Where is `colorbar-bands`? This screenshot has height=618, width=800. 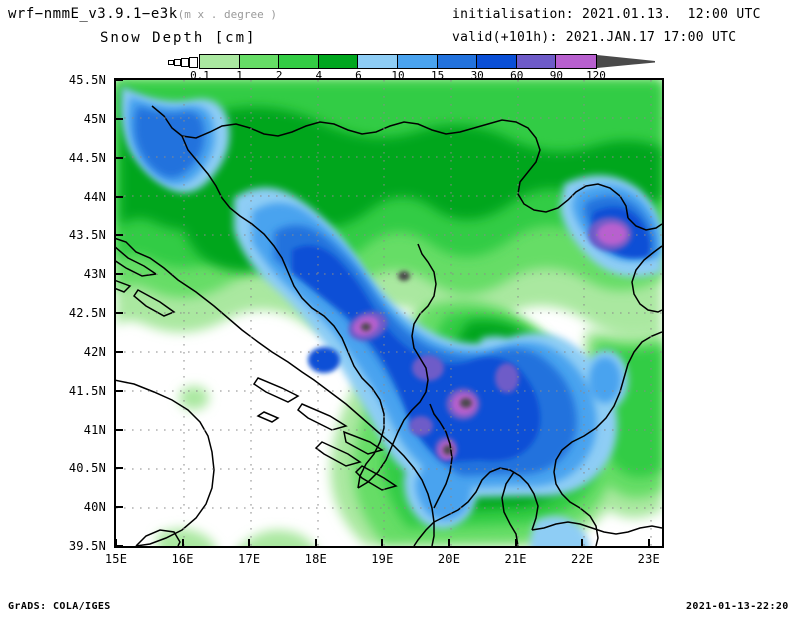
colorbar-bands is located at coordinates (398, 61).